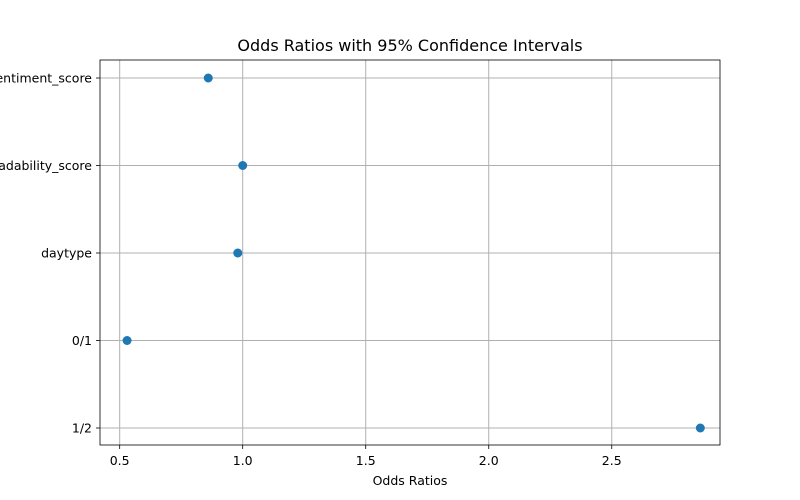 The width and height of the screenshot is (800, 500). I want to click on y-tick-label: readability_score, so click(46, 165).